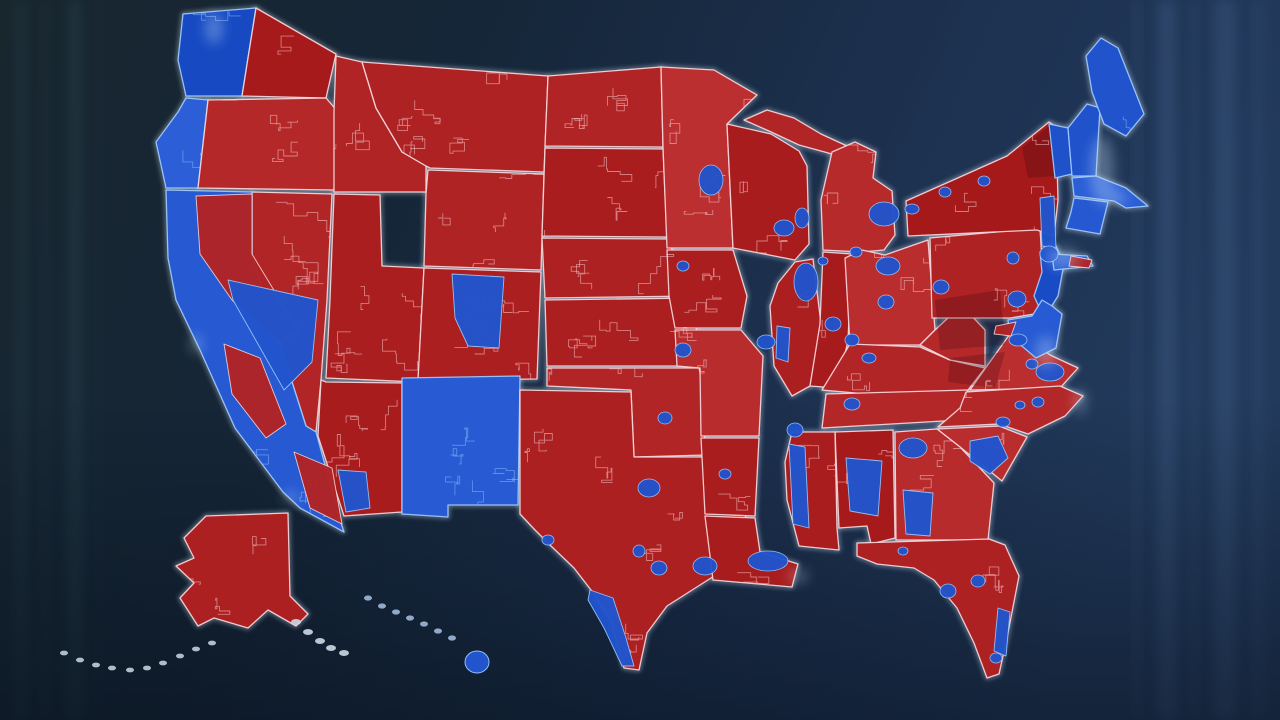 The image size is (1280, 720). What do you see at coordinates (978, 581) in the screenshot?
I see `district-spot-orlando` at bounding box center [978, 581].